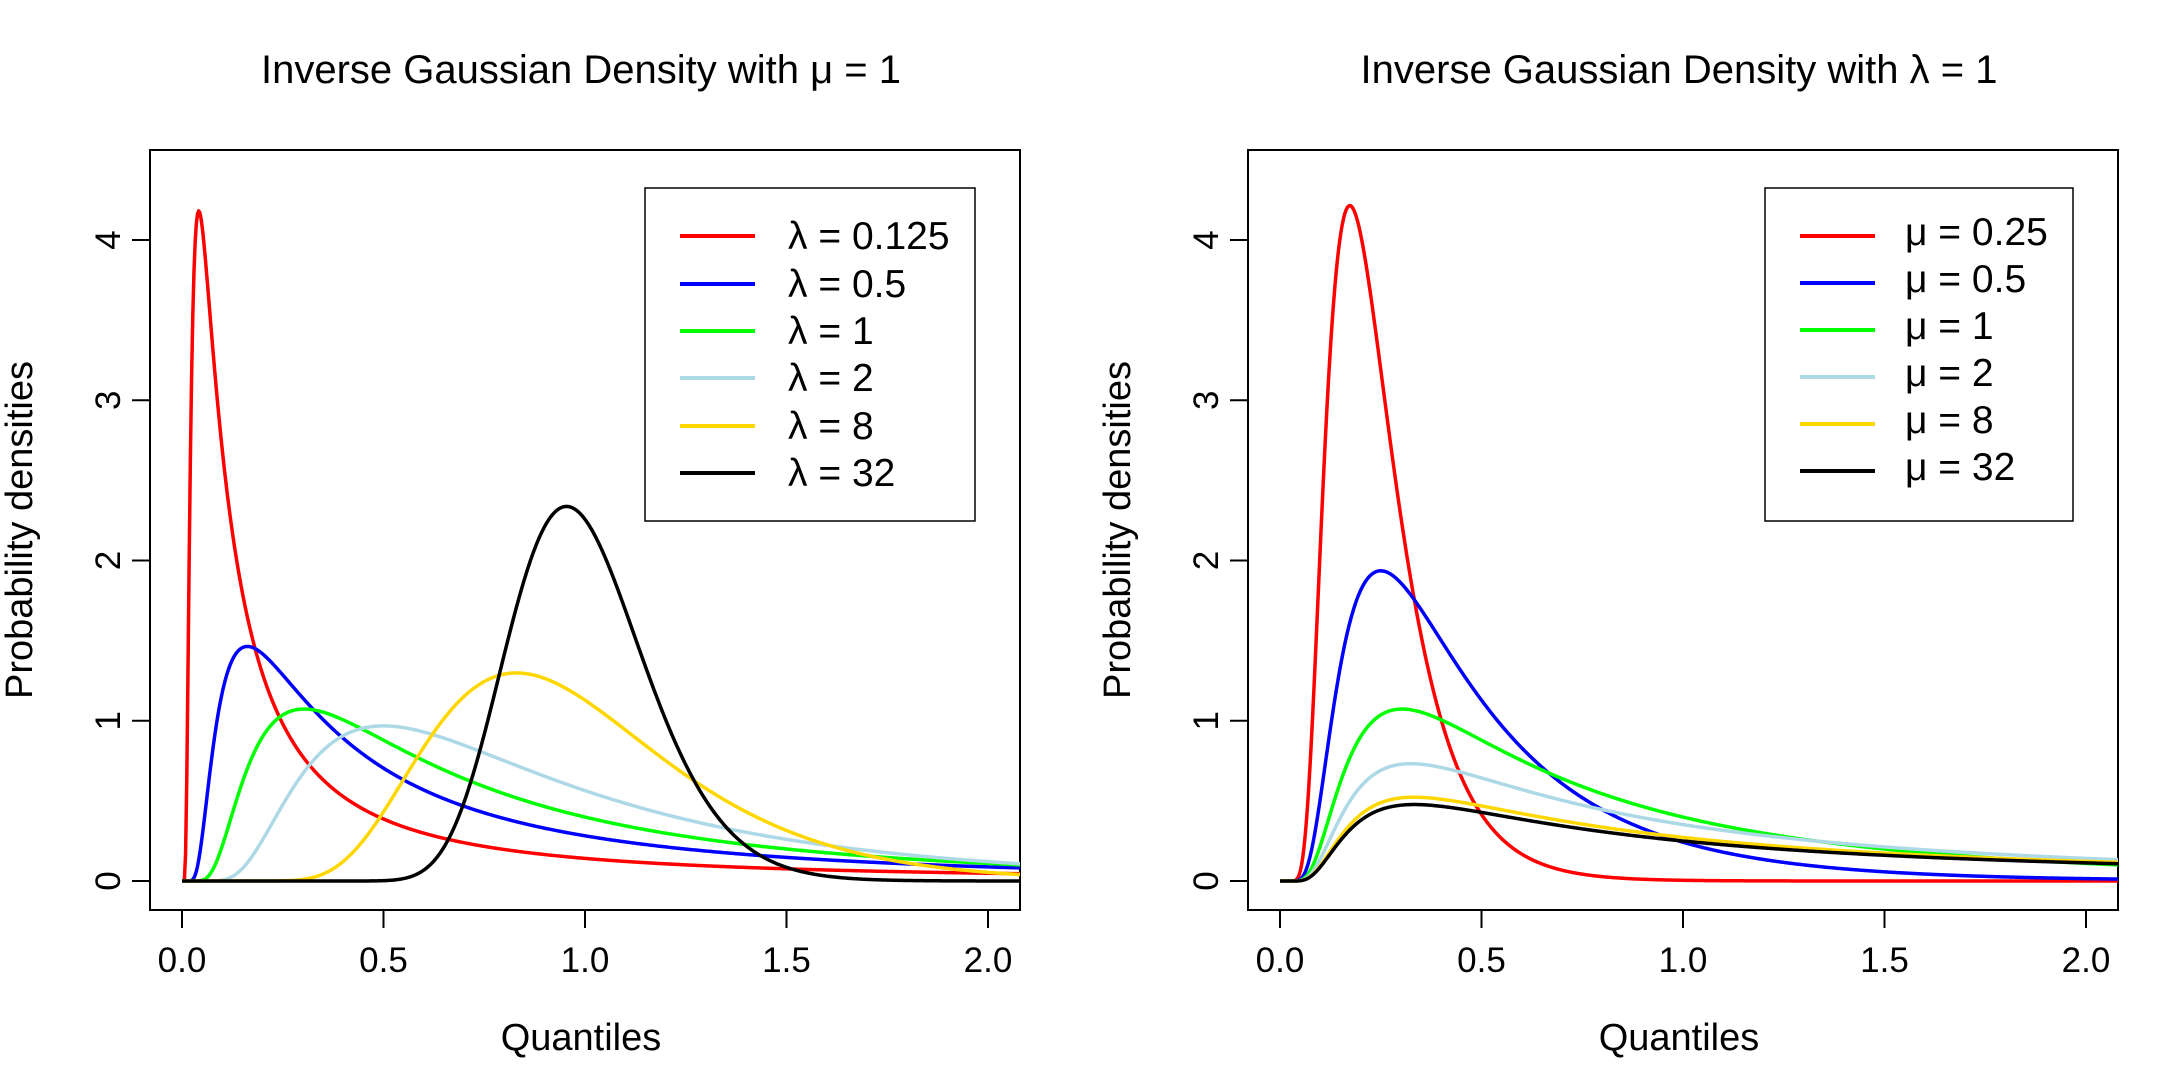  What do you see at coordinates (831, 331) in the screenshot?
I see `legend-label: λ = 1` at bounding box center [831, 331].